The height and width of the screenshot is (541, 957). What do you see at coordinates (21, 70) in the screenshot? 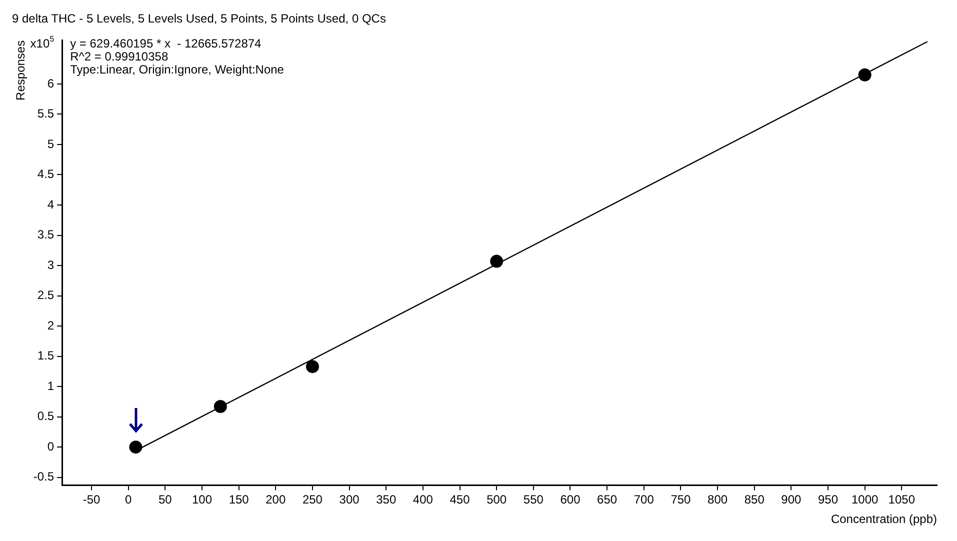
I see `y-axis-title: Responses` at bounding box center [21, 70].